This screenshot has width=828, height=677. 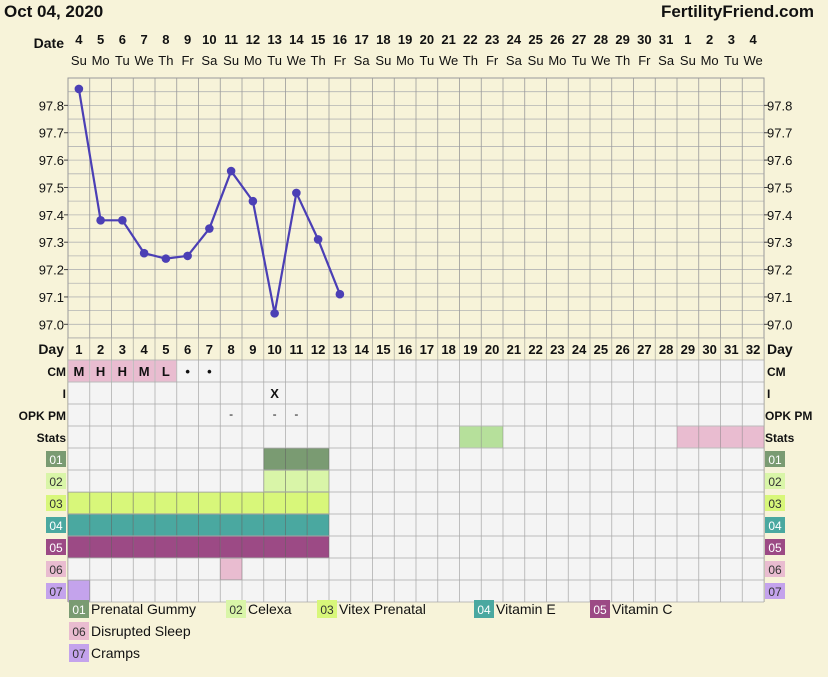 I want to click on cycle-day-number: 17, so click(x=427, y=349).